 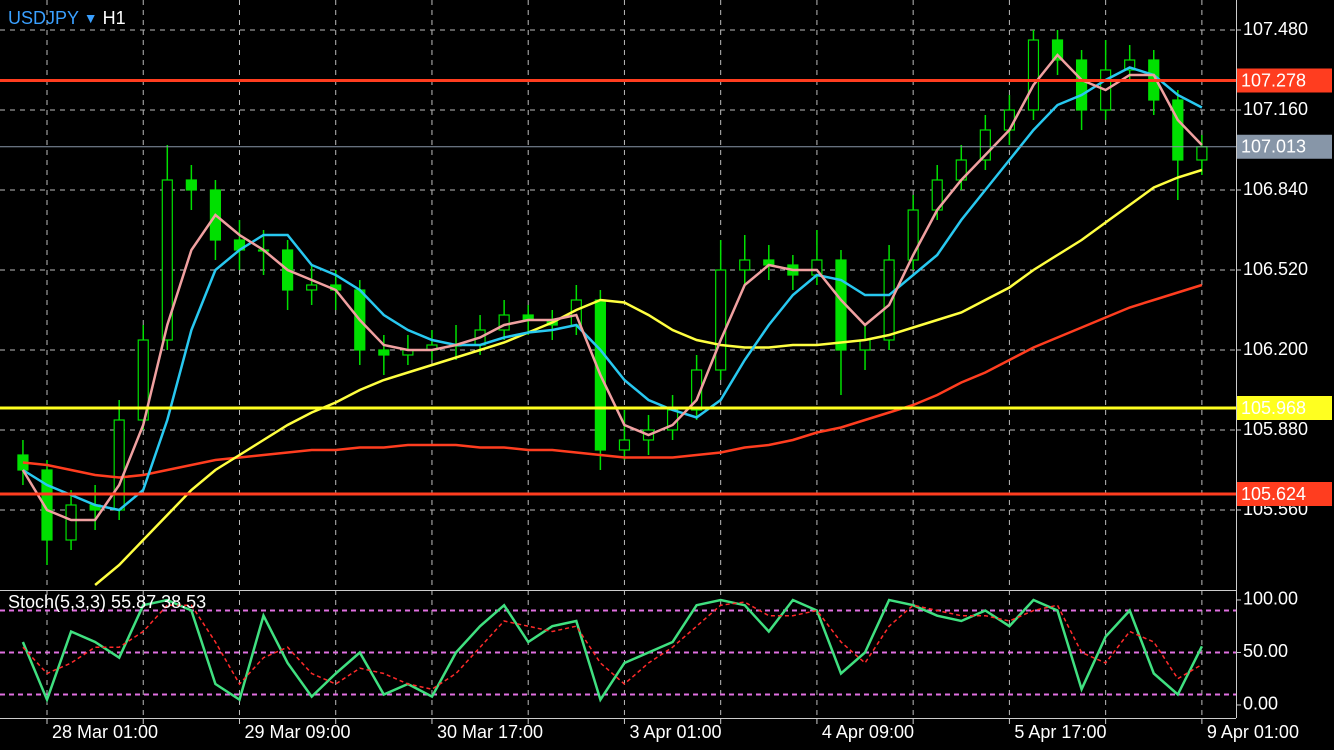 What do you see at coordinates (1270, 599) in the screenshot?
I see `y-tick-label: 100.00` at bounding box center [1270, 599].